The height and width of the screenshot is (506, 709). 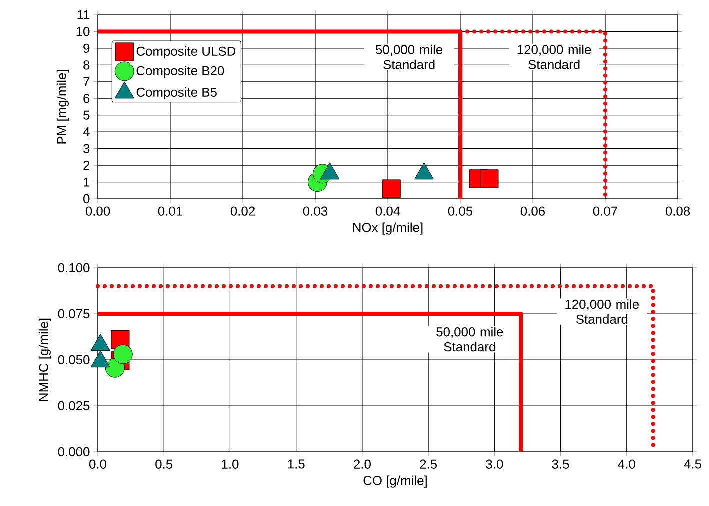 I want to click on y-tick-label: 5, so click(x=87, y=115).